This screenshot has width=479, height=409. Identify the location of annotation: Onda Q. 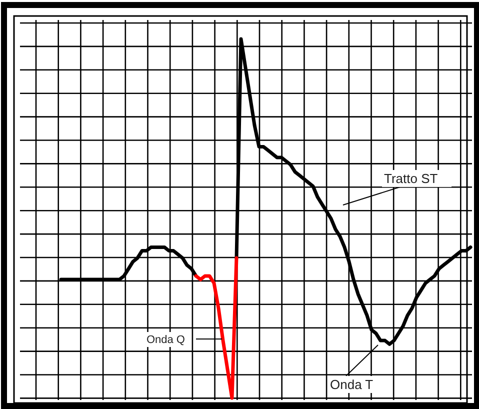
(166, 340).